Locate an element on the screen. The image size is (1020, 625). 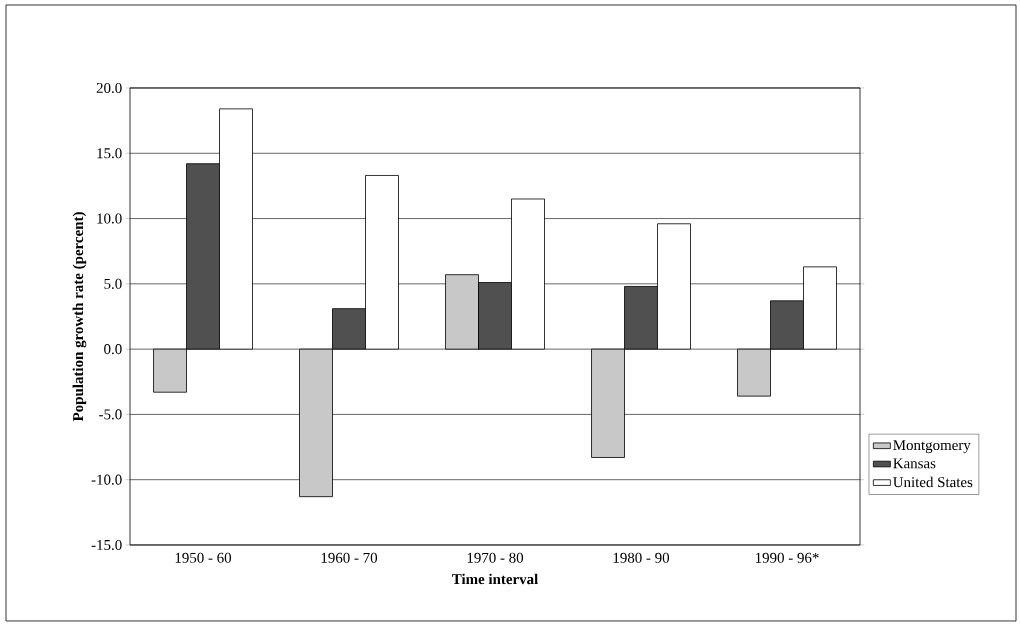
legend-label: United States is located at coordinates (933, 482).